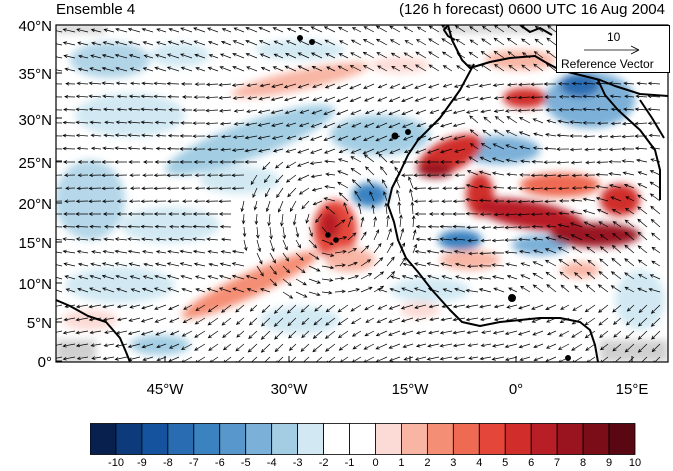 This screenshot has width=673, height=471. Describe the element at coordinates (35, 26) in the screenshot. I see `lat-label-40n: 40°N` at that location.